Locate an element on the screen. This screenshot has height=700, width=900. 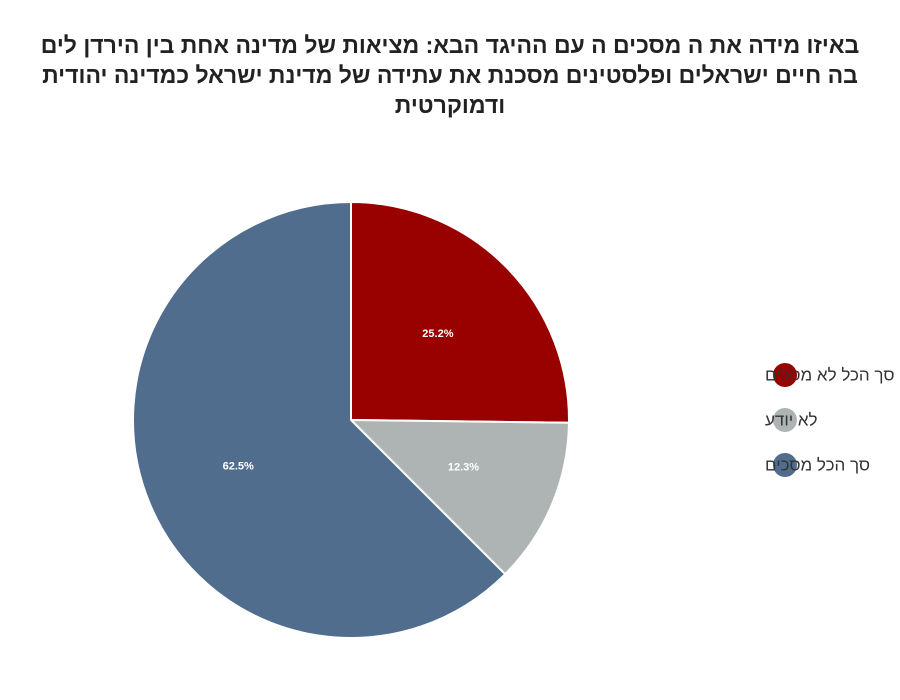
legend-item-3: סך הכל מסכים is located at coordinates (817, 465).